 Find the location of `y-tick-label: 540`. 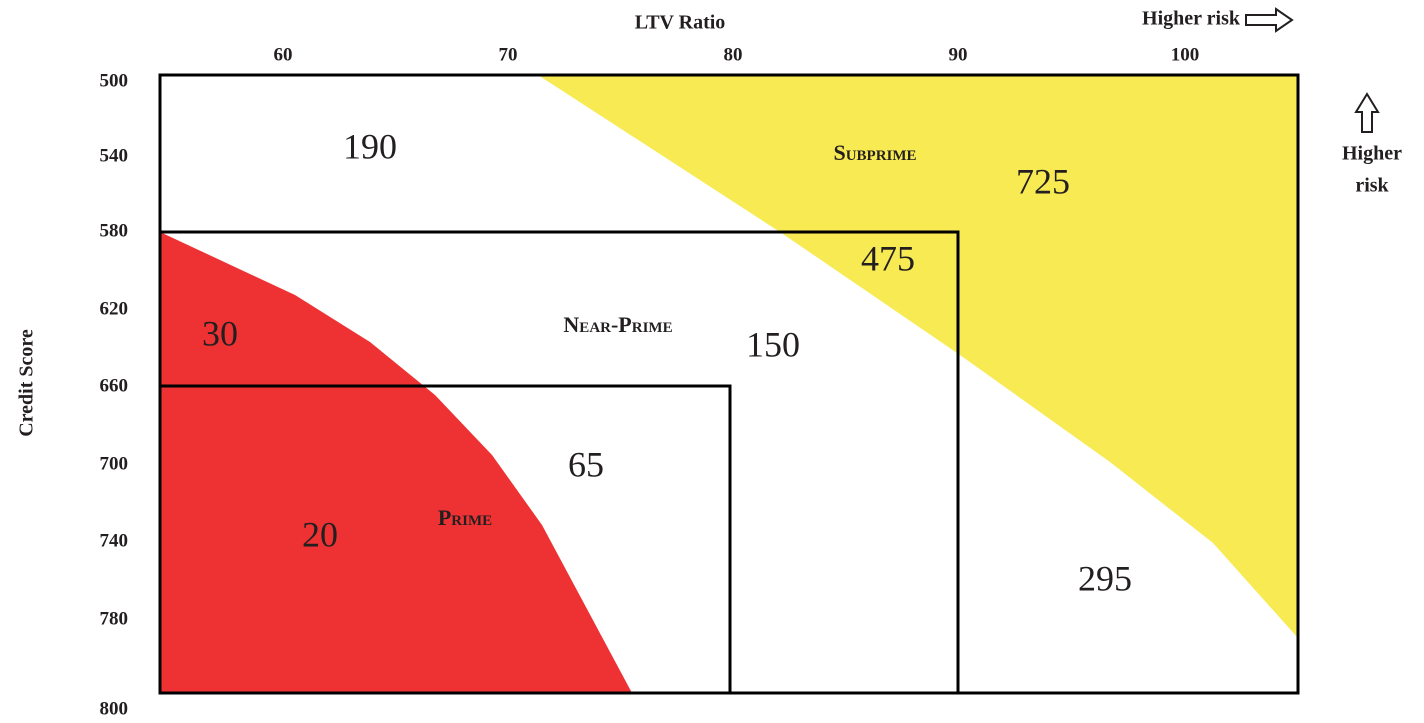

y-tick-label: 540 is located at coordinates (114, 155).